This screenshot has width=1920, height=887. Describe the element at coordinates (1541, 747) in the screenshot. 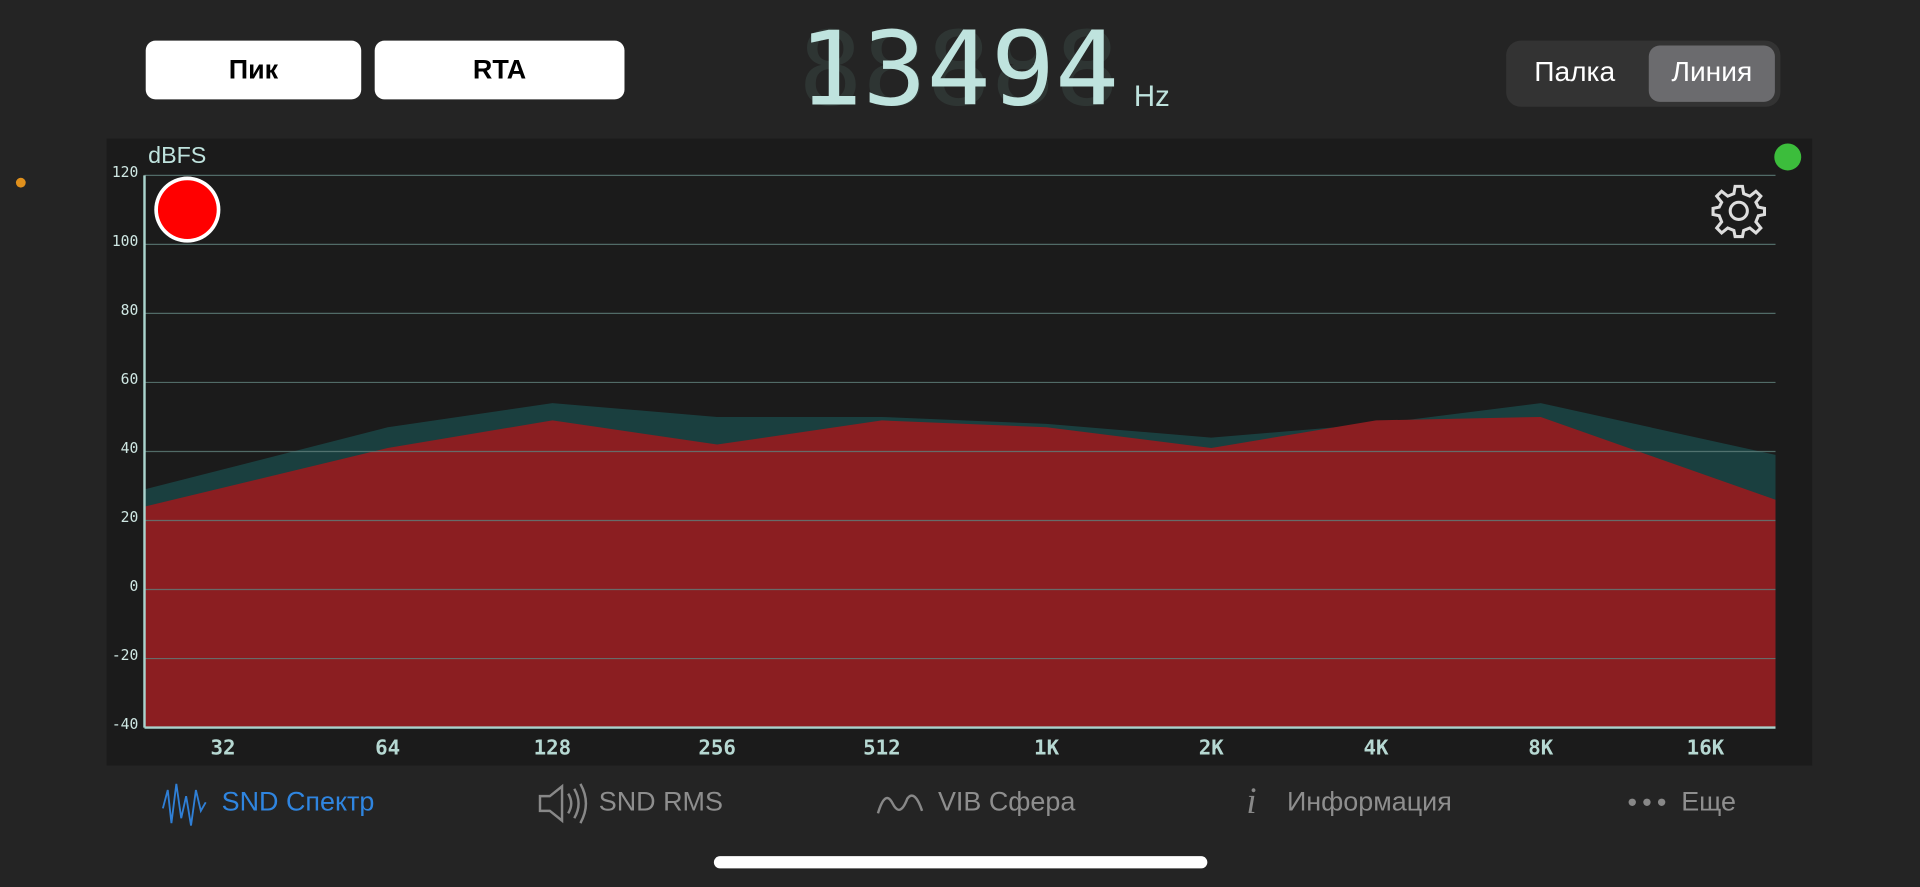

I see `x-tick-label: 8K` at that location.